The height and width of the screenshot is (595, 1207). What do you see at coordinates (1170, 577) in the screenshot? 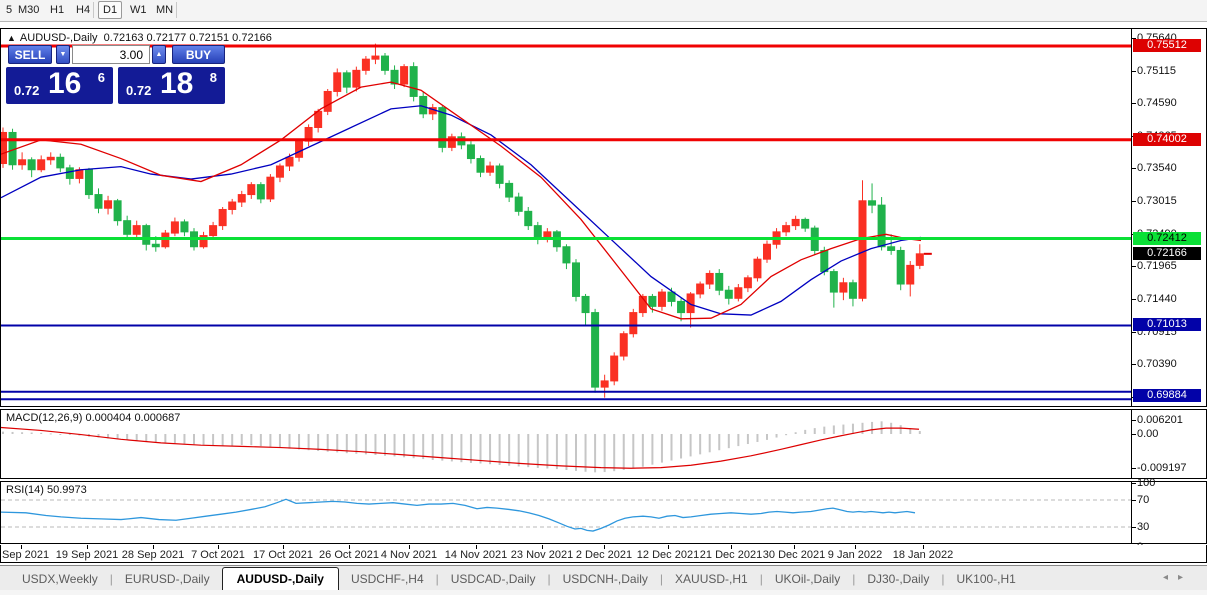
I see `tab-scroll-left-icon: ◂` at bounding box center [1170, 577].